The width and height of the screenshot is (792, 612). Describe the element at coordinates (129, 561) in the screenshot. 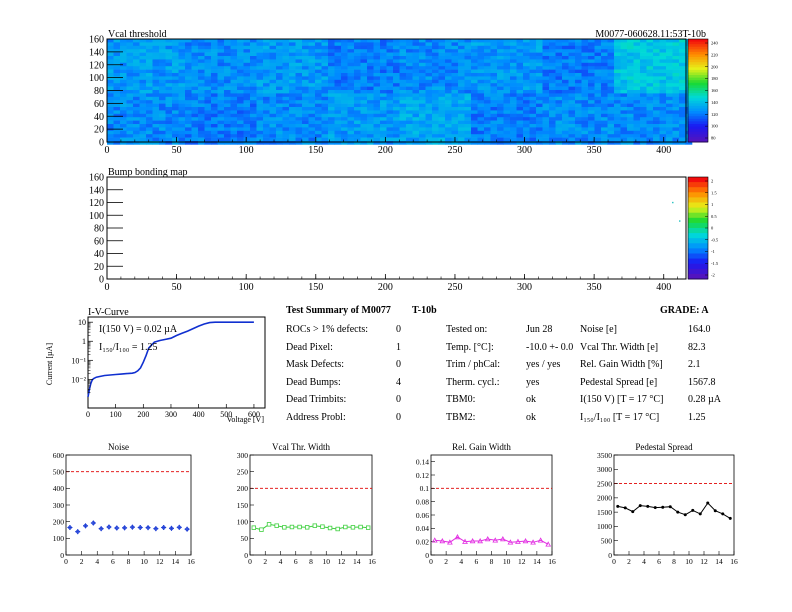

I see `trend-x-tick-label: 8` at that location.